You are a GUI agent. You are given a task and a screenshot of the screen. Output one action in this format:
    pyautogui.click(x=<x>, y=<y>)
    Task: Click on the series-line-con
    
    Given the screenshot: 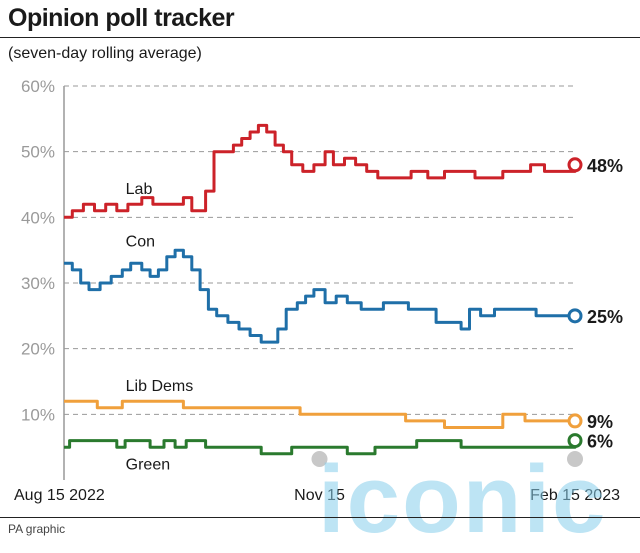 What is the action you would take?
    pyautogui.click(x=319, y=296)
    